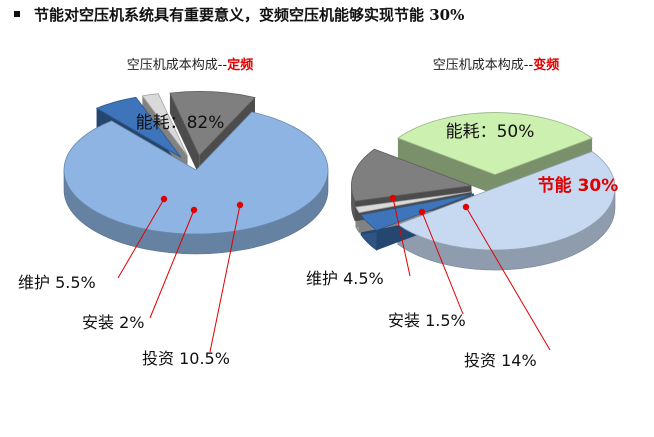  I want to click on slide-heading: 节能对空压机系统具有重要意义，变频空压机能够实现节能 30%, so click(239, 14).